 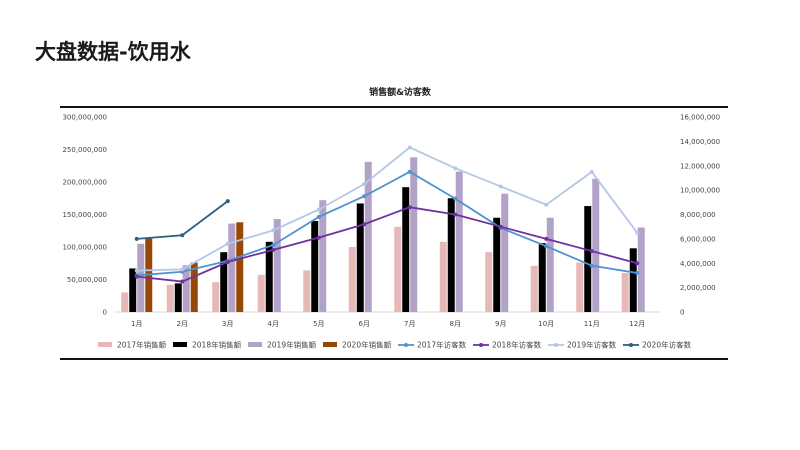 What do you see at coordinates (394, 107) in the screenshot?
I see `top-divider` at bounding box center [394, 107].